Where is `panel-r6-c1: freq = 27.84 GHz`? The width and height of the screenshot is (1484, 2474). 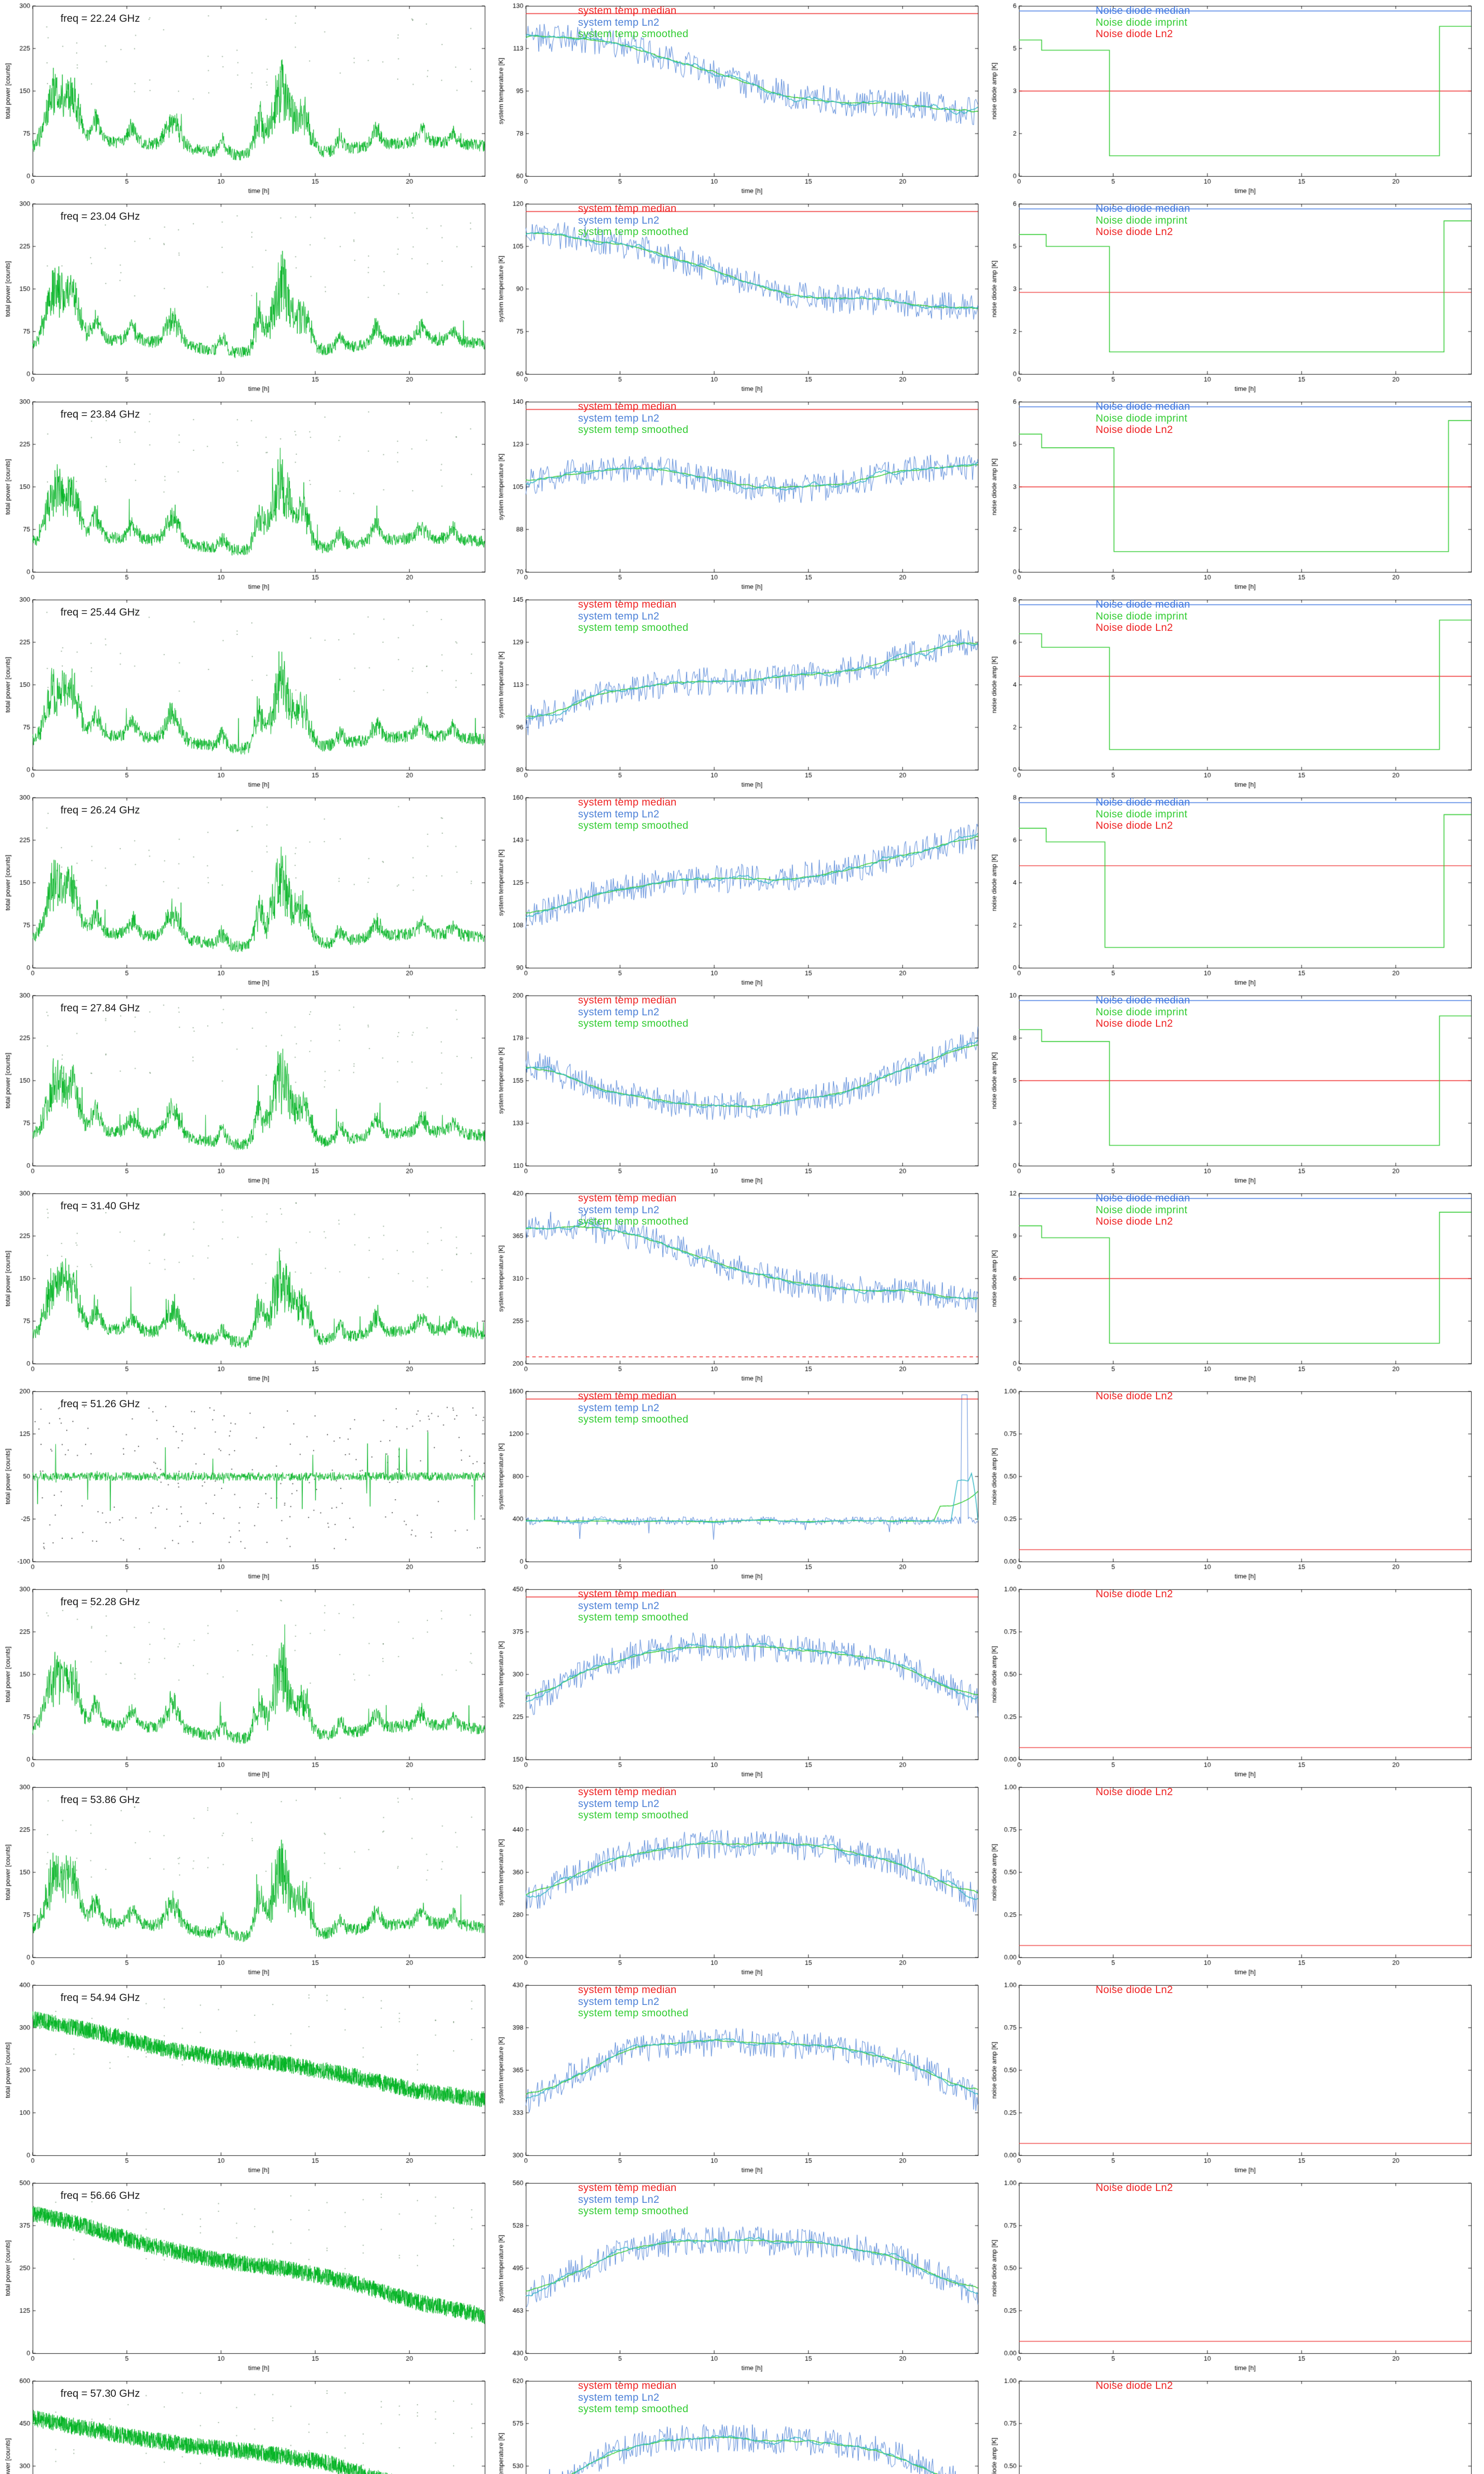
panel-r6-c1: freq = 27.84 GHz is located at coordinates (246, 1089).